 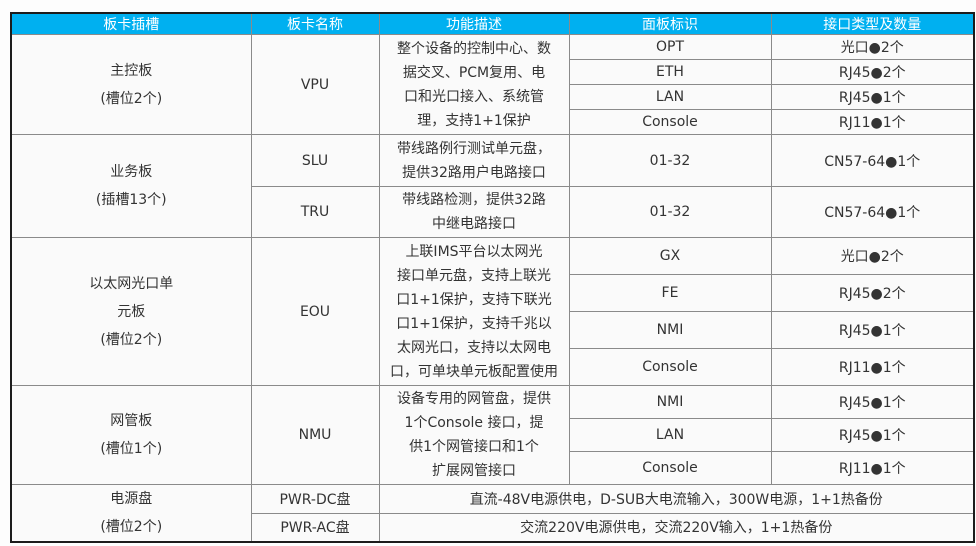 What do you see at coordinates (315, 527) in the screenshot?
I see `board-name-cell-pwr-ac: PWR-AC盘` at bounding box center [315, 527].